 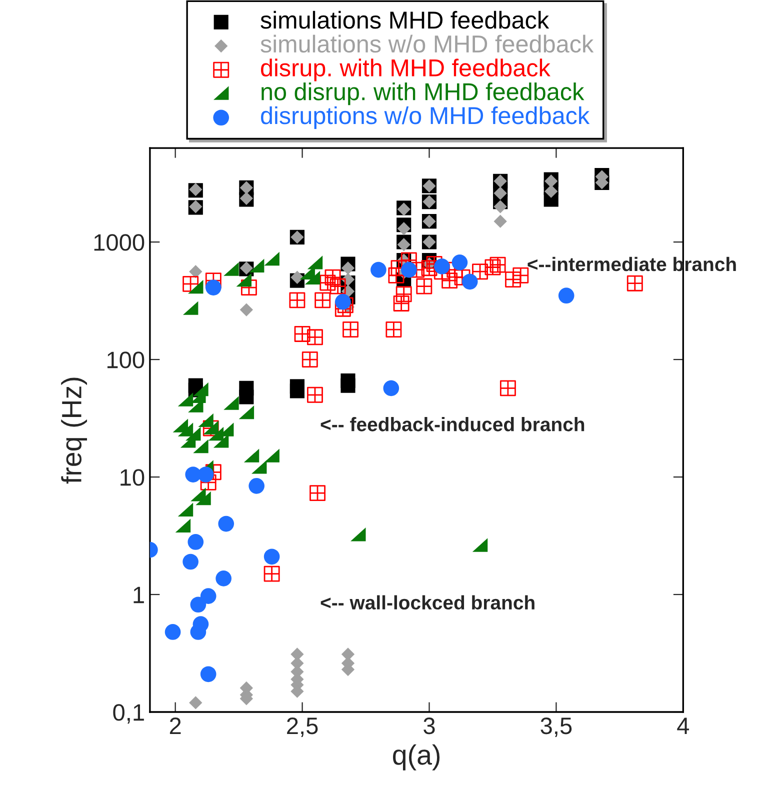 What do you see at coordinates (128, 714) in the screenshot?
I see `y-tick-label: 0,1` at bounding box center [128, 714].